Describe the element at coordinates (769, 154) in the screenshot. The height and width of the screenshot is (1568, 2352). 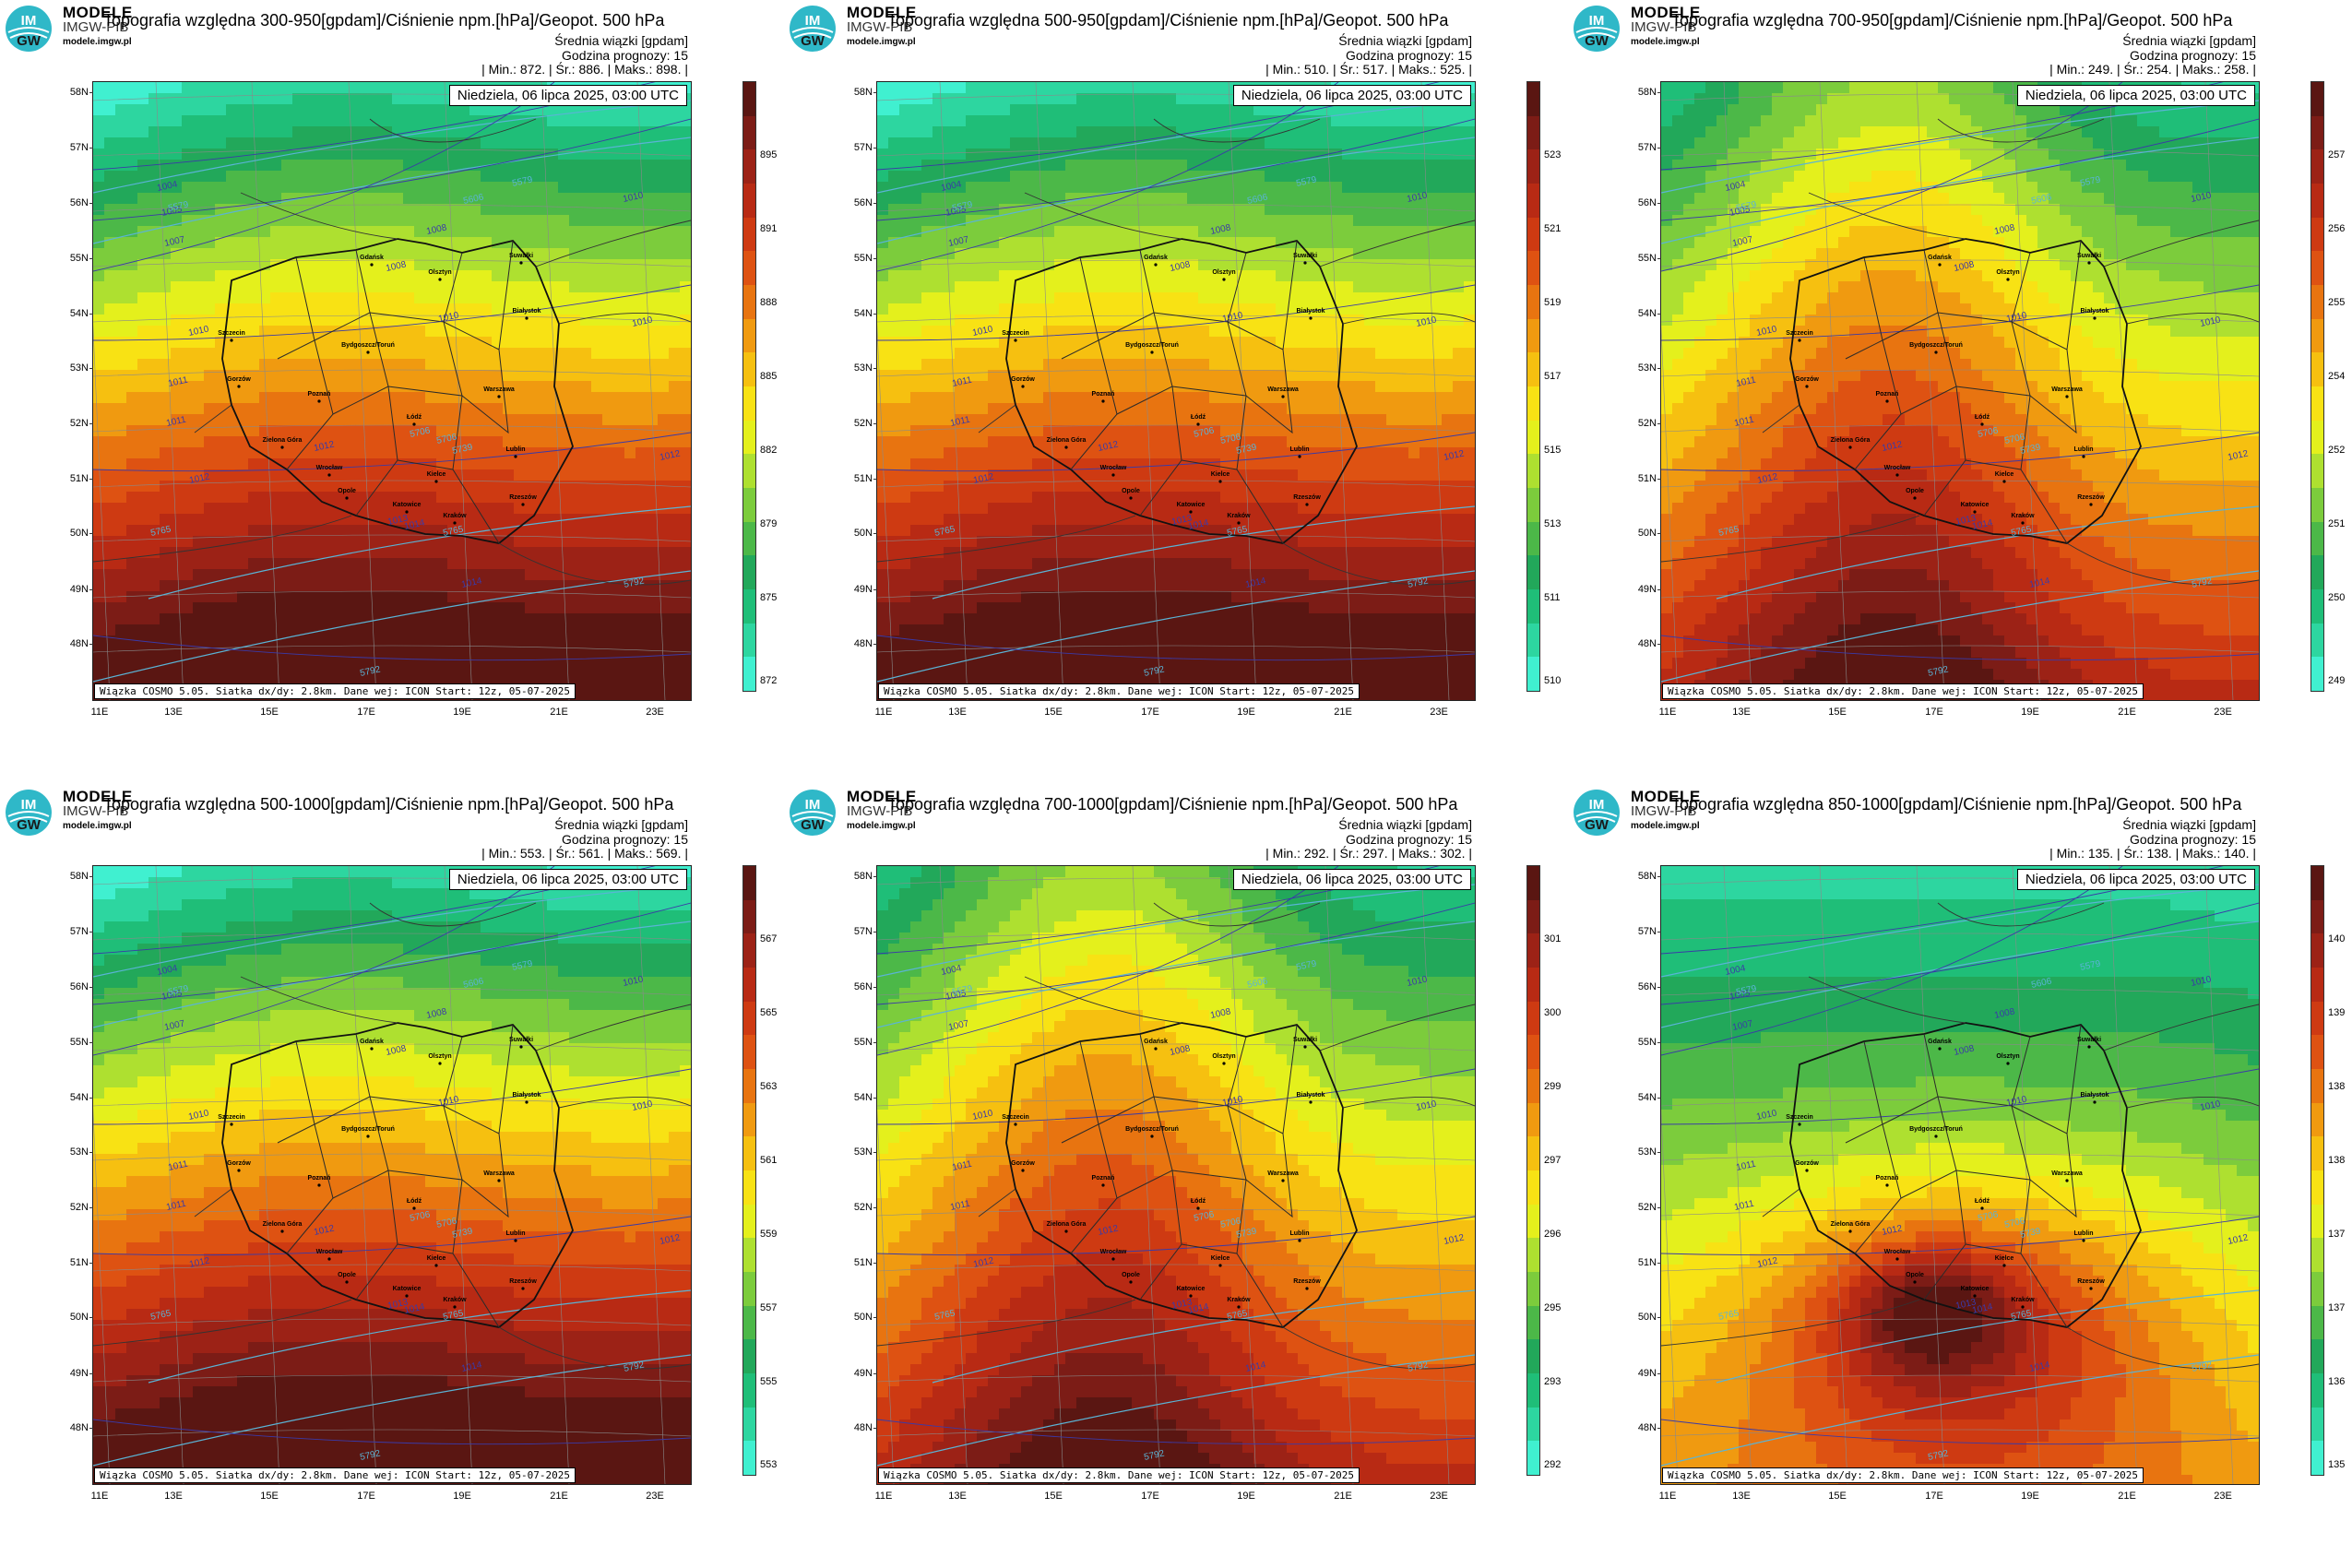
I see `colorbar-label: 895` at that location.